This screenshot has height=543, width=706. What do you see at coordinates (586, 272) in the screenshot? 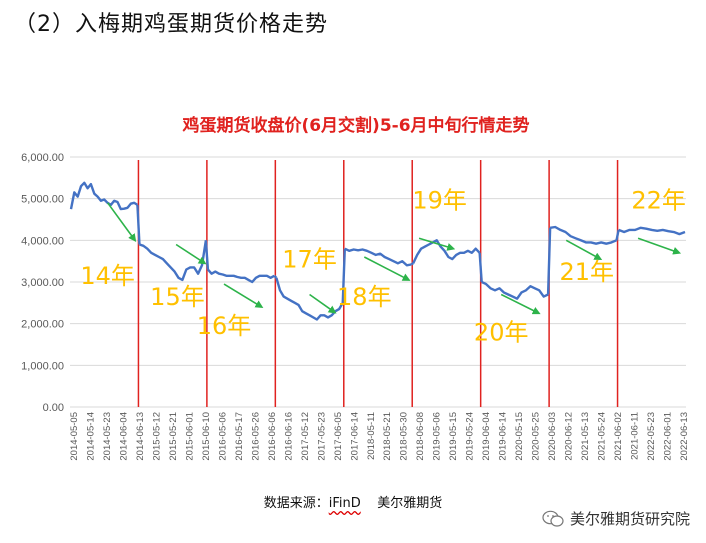
I see `year-label: 21年` at bounding box center [586, 272].